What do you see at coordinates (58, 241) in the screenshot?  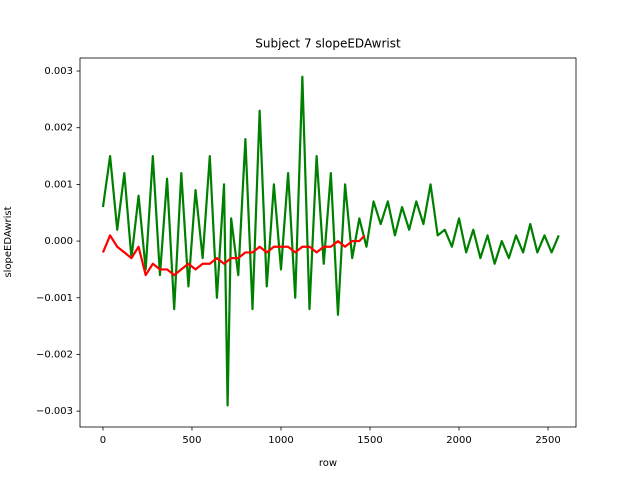 I see `y-tick-label: 0.000` at bounding box center [58, 241].